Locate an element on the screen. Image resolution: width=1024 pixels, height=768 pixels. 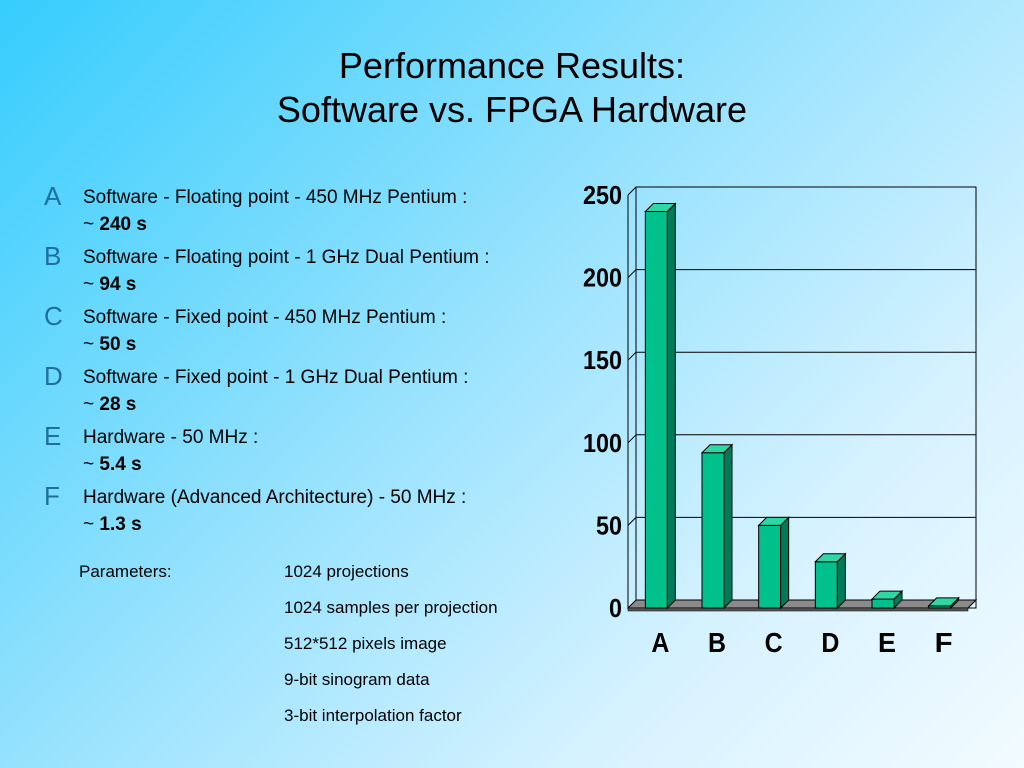
x-tick-label: F is located at coordinates (944, 642).